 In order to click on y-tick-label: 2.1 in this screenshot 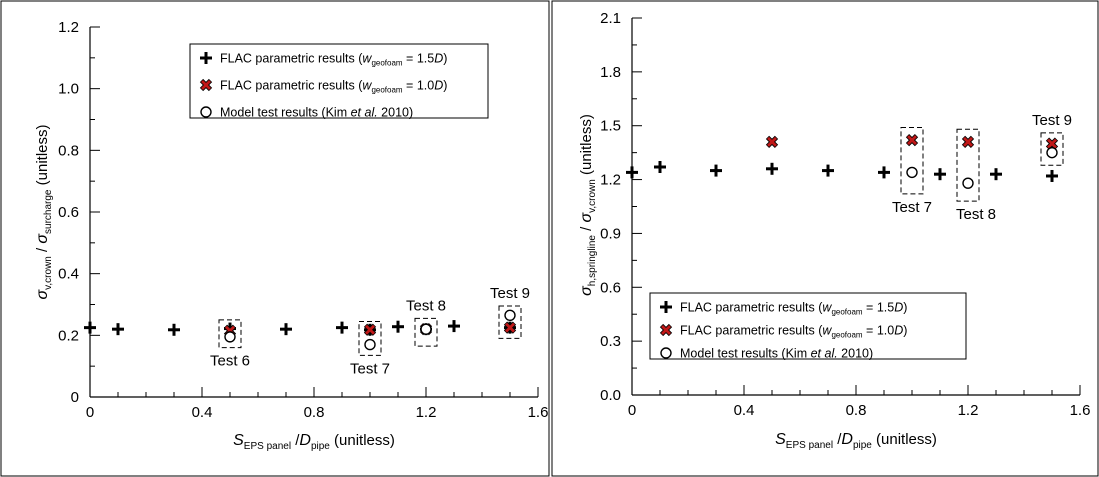, I will do `click(610, 18)`.